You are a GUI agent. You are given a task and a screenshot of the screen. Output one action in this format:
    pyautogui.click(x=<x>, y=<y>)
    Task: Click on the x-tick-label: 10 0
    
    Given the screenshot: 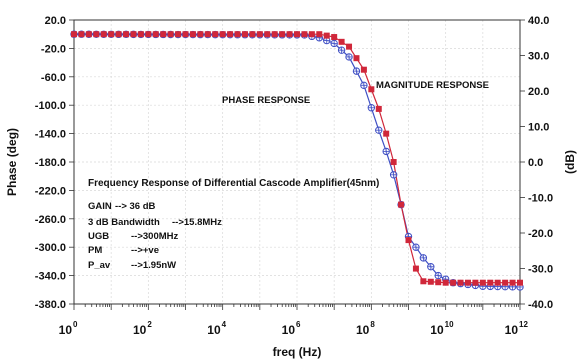 What is the action you would take?
    pyautogui.click(x=68, y=328)
    